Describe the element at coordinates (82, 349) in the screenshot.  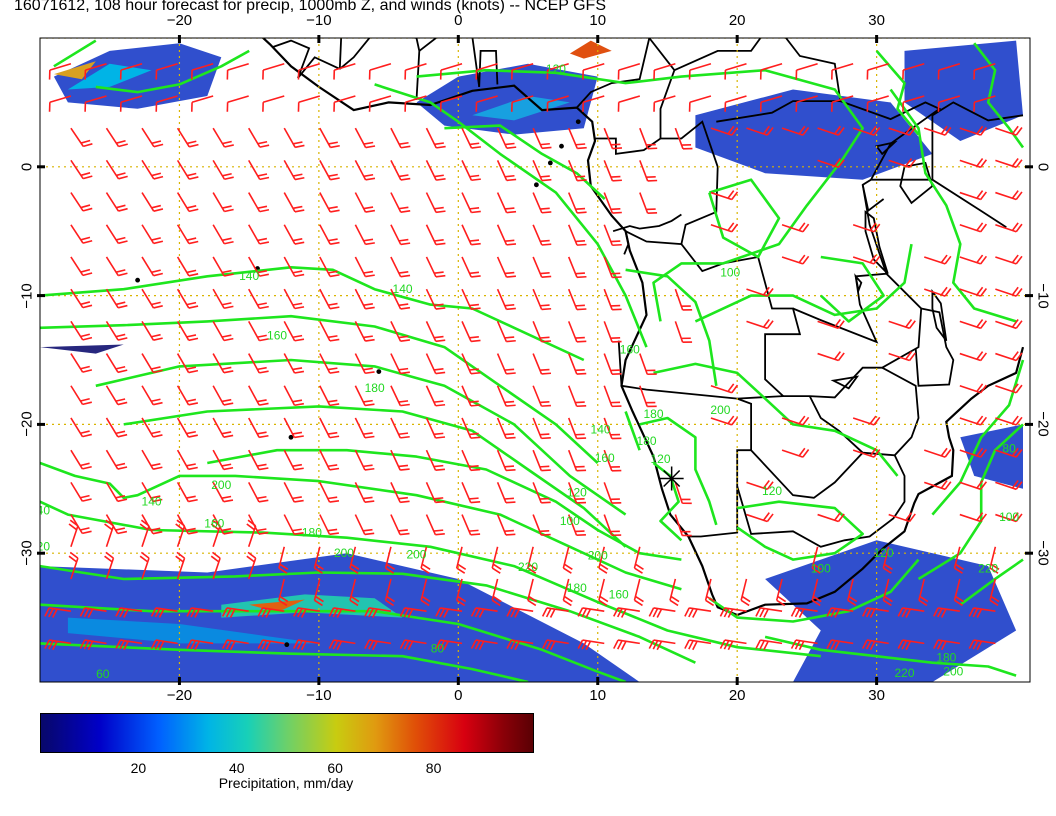
I see `precip-area` at that location.